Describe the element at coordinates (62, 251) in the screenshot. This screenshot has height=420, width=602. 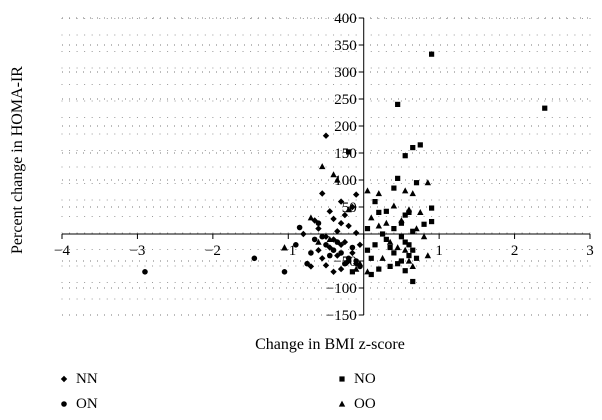
I see `x-tick-label: −4` at that location.